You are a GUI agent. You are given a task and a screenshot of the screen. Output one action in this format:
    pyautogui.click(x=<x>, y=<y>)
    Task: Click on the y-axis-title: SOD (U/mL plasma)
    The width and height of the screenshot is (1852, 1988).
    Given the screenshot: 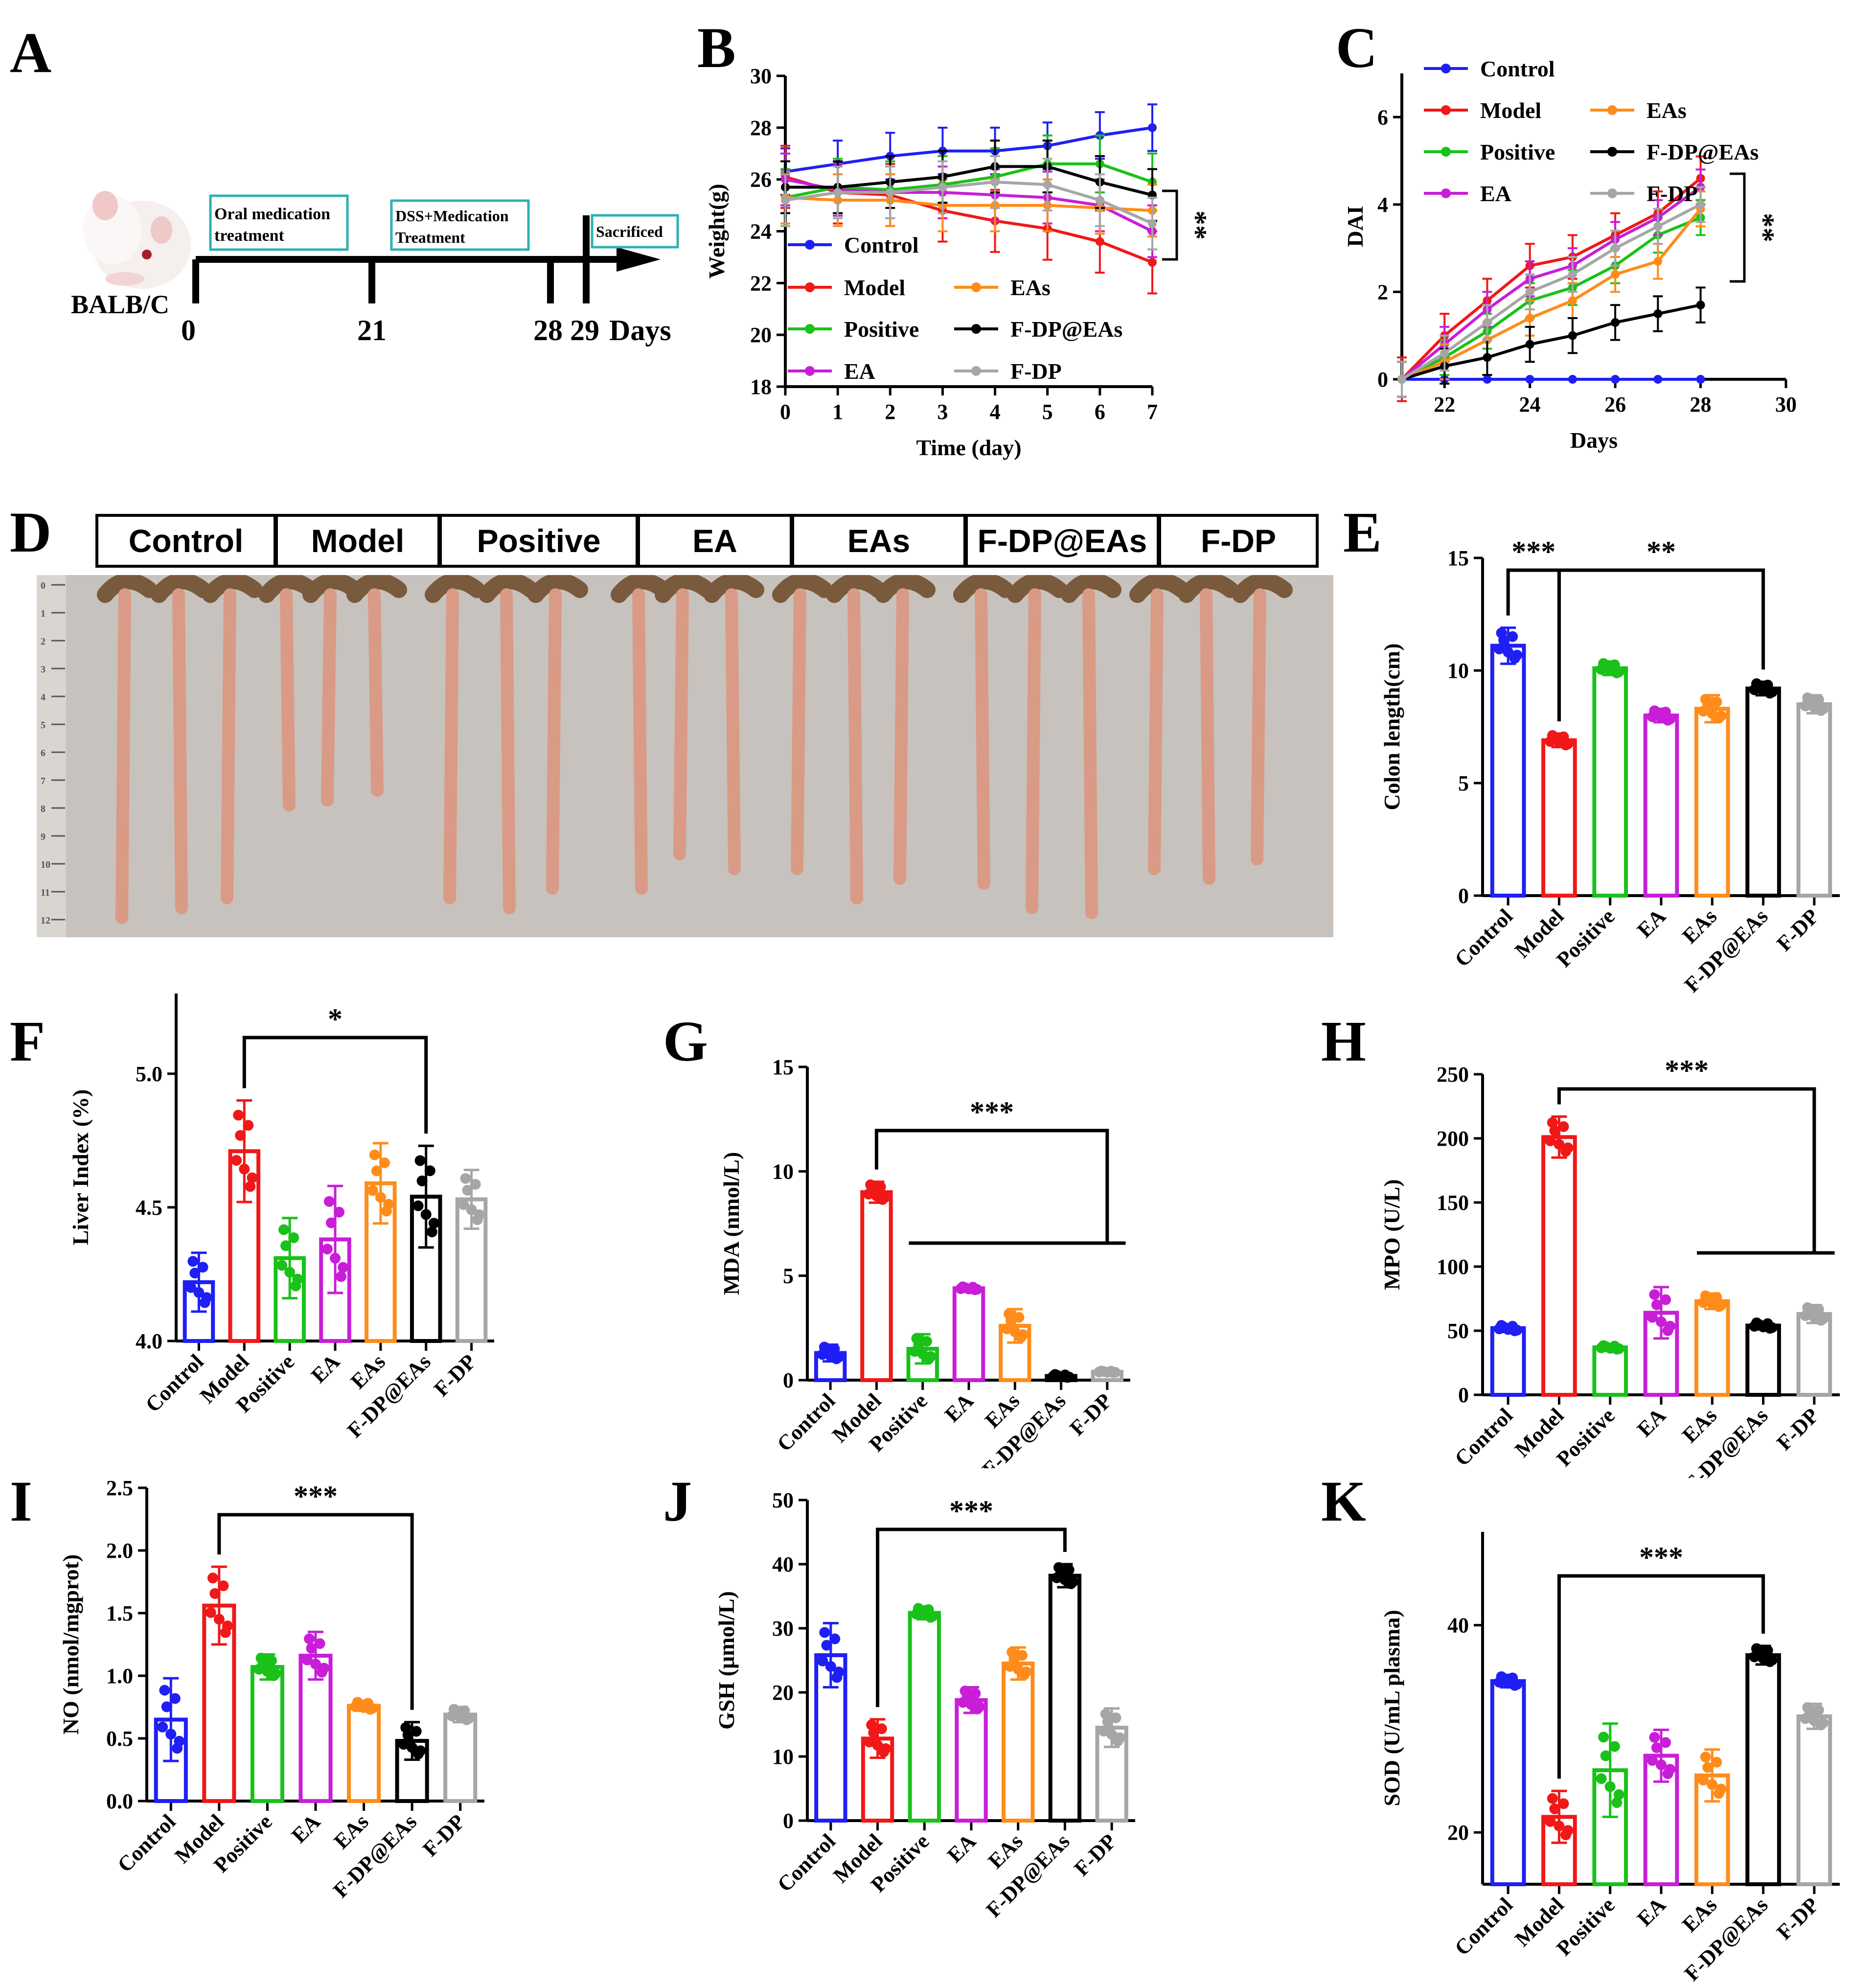 What is the action you would take?
    pyautogui.click(x=1391, y=1708)
    